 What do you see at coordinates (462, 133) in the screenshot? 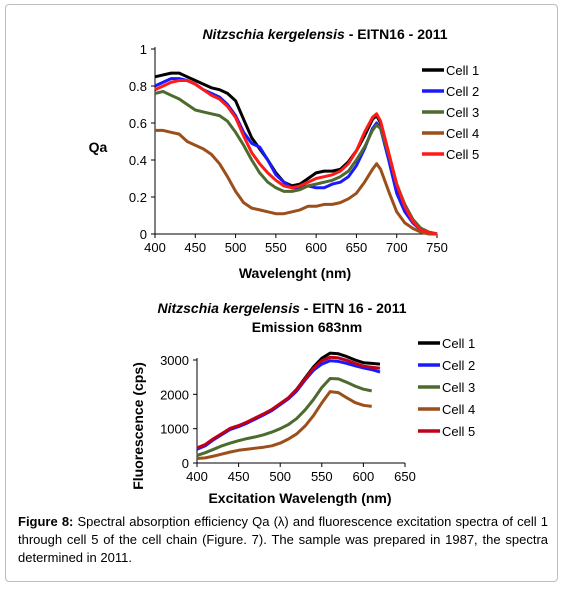
I see `chart1-legend-label-4: Cell 4` at bounding box center [462, 133].